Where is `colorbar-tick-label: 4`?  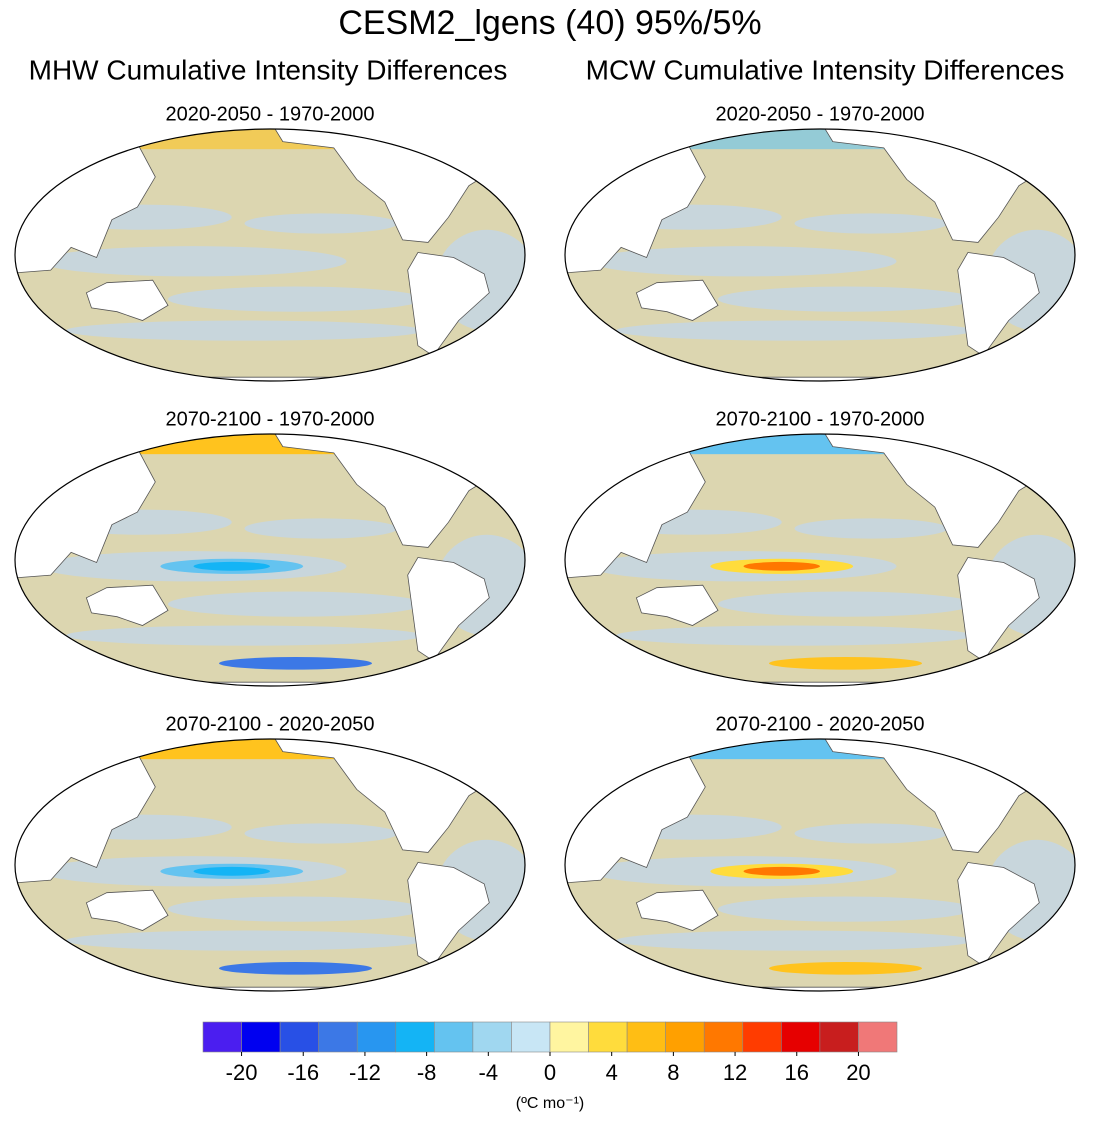 colorbar-tick-label: 4 is located at coordinates (612, 1072).